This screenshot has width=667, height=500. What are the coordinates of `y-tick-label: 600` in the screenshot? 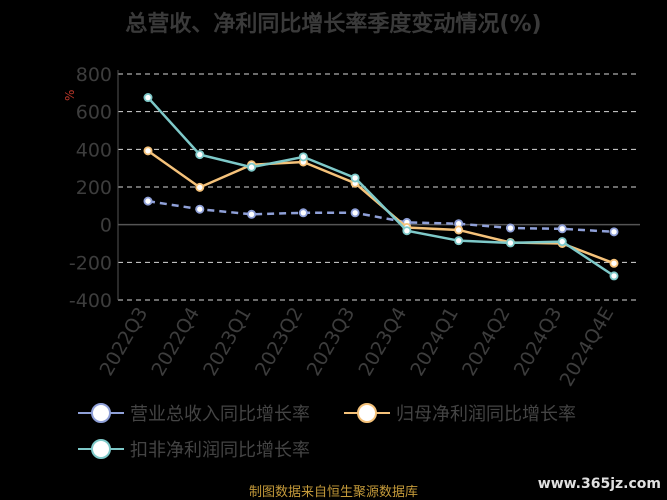 It's located at (94, 113).